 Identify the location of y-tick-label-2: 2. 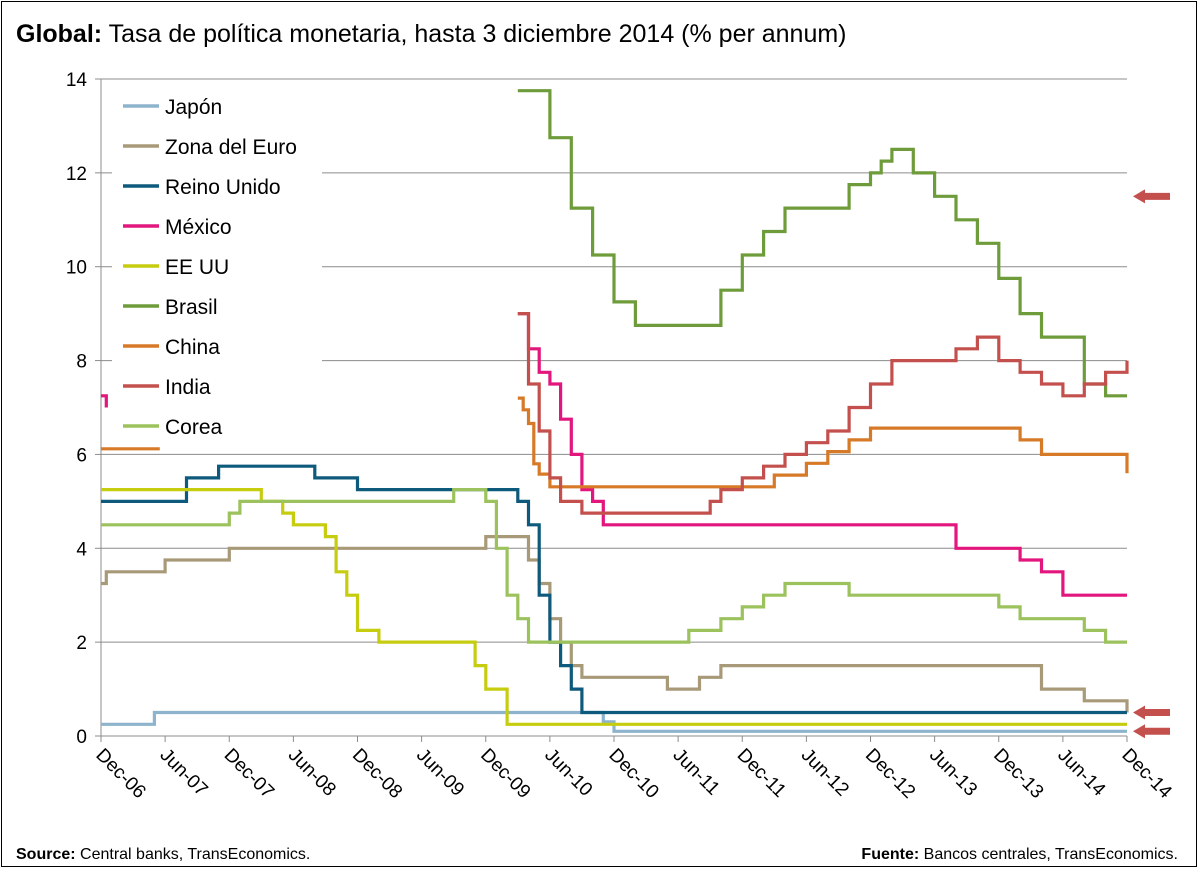
(81, 643).